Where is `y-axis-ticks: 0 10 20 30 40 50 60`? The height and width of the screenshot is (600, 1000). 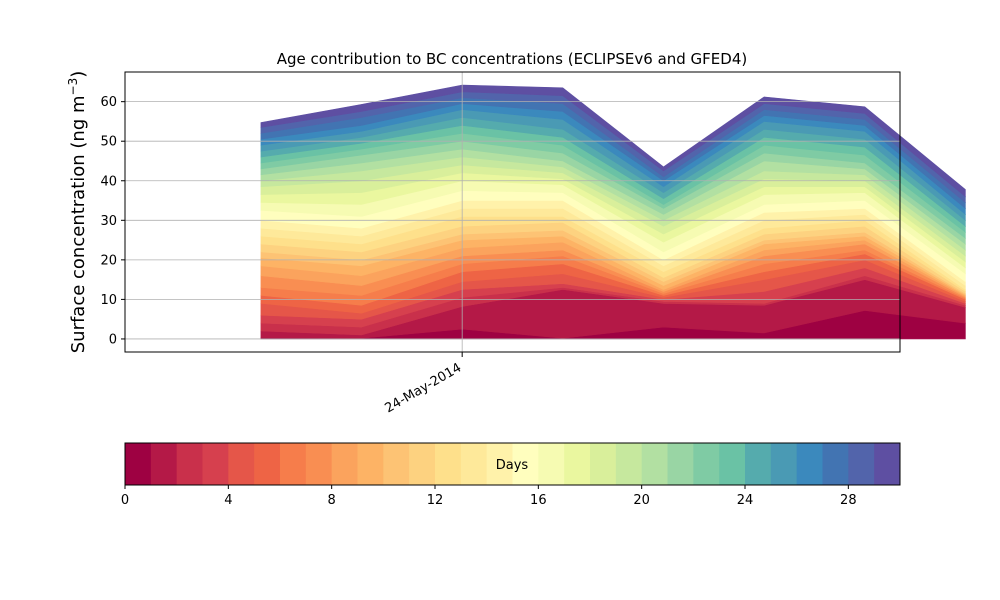 y-axis-ticks: 0 10 20 30 40 50 60 is located at coordinates (112, 221).